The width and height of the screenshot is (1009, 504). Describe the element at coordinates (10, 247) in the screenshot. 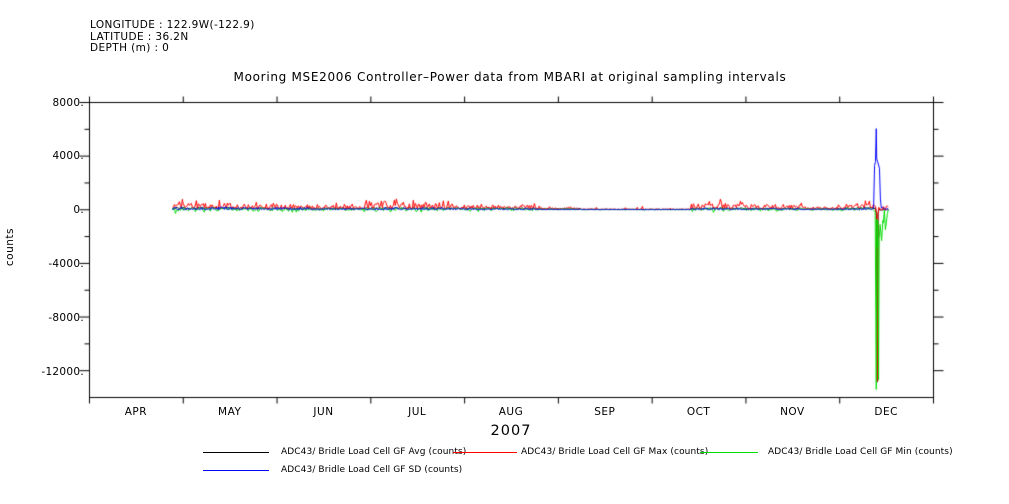

I see `y-axis-label: counts` at that location.